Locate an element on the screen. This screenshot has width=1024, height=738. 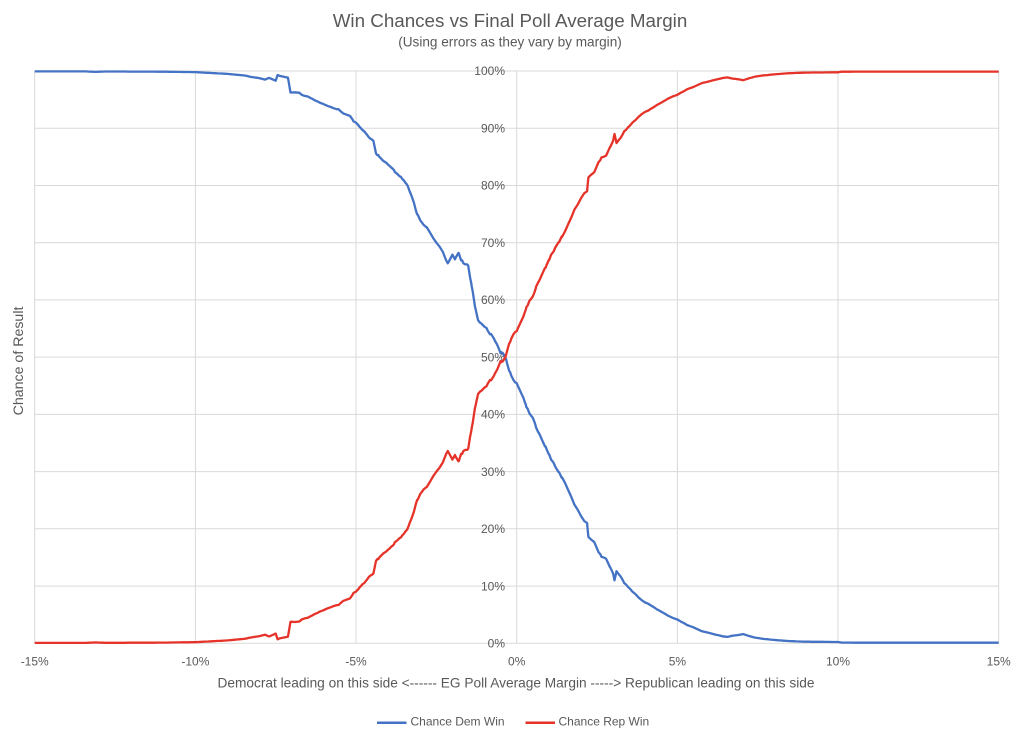
svg-text: 30% is located at coordinates (493, 472).